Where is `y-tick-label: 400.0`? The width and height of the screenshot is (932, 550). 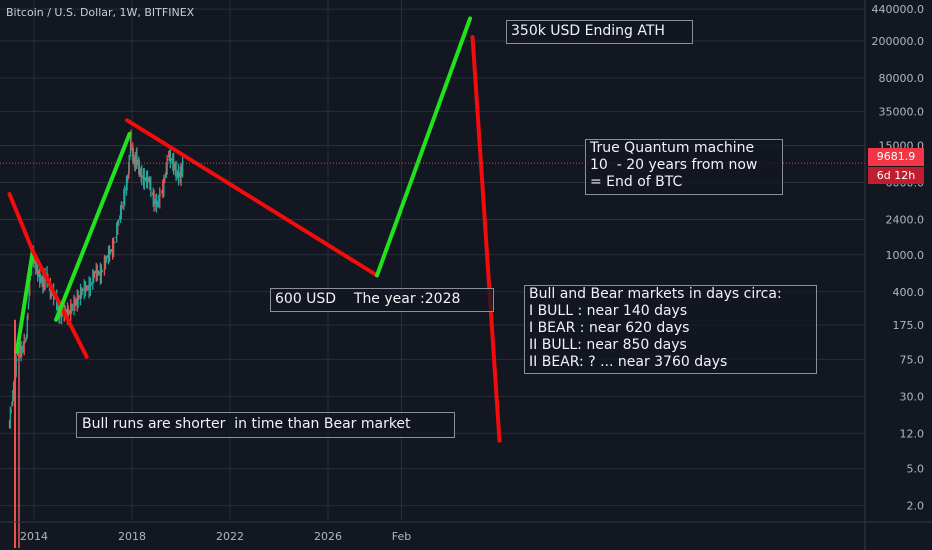
y-tick-label: 400.0 is located at coordinates (909, 292).